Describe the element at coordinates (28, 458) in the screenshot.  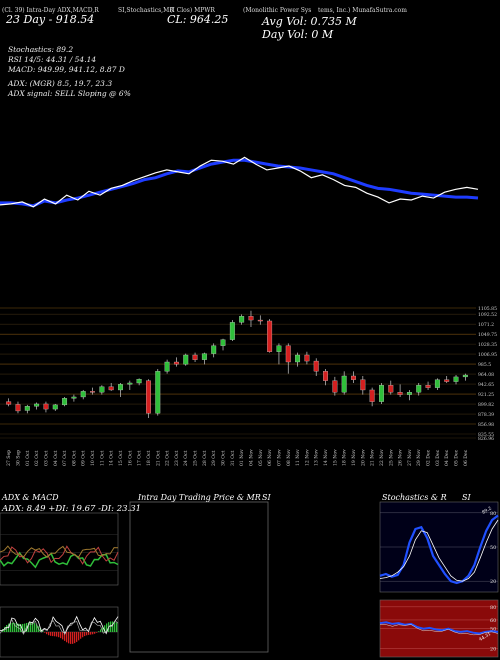
I see `date-axis-label: 01 Oct` at that location.